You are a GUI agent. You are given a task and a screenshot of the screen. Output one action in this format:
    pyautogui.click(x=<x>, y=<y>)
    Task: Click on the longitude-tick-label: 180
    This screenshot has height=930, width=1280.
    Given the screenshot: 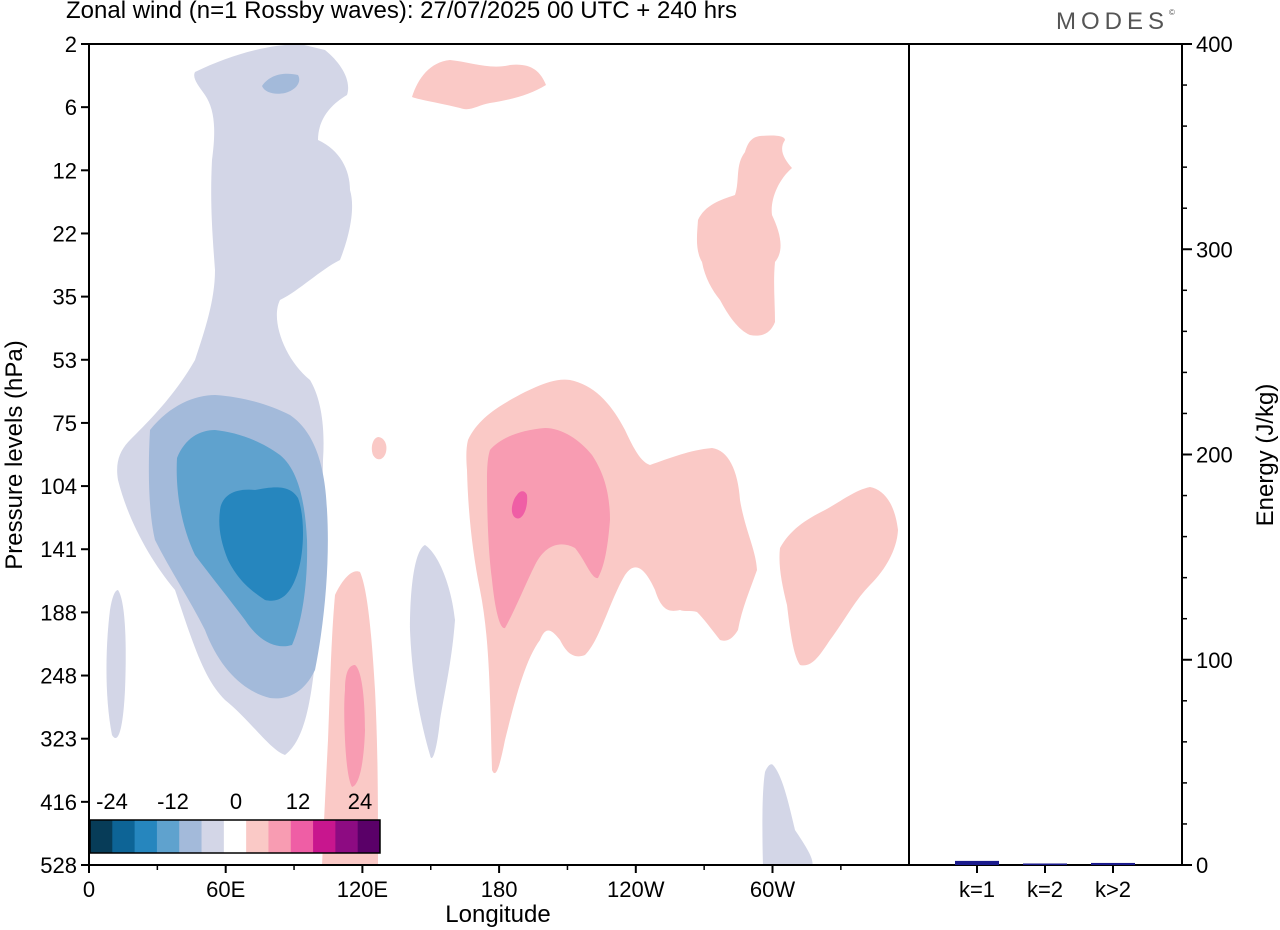 What is the action you would take?
    pyautogui.click(x=499, y=889)
    